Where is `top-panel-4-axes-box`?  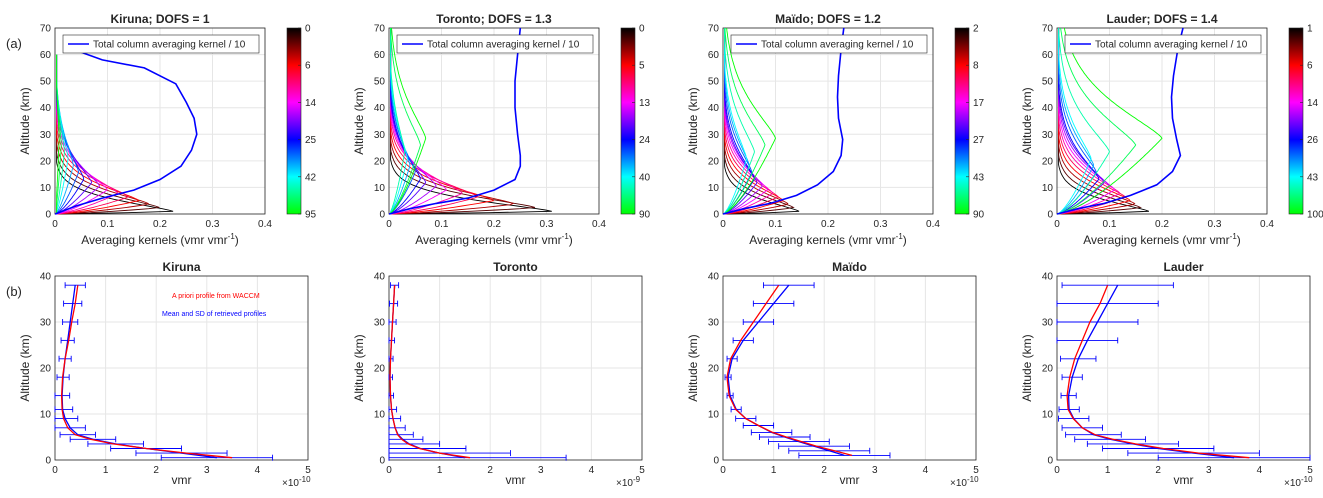
top-panel-4-axes-box is located at coordinates (1162, 121).